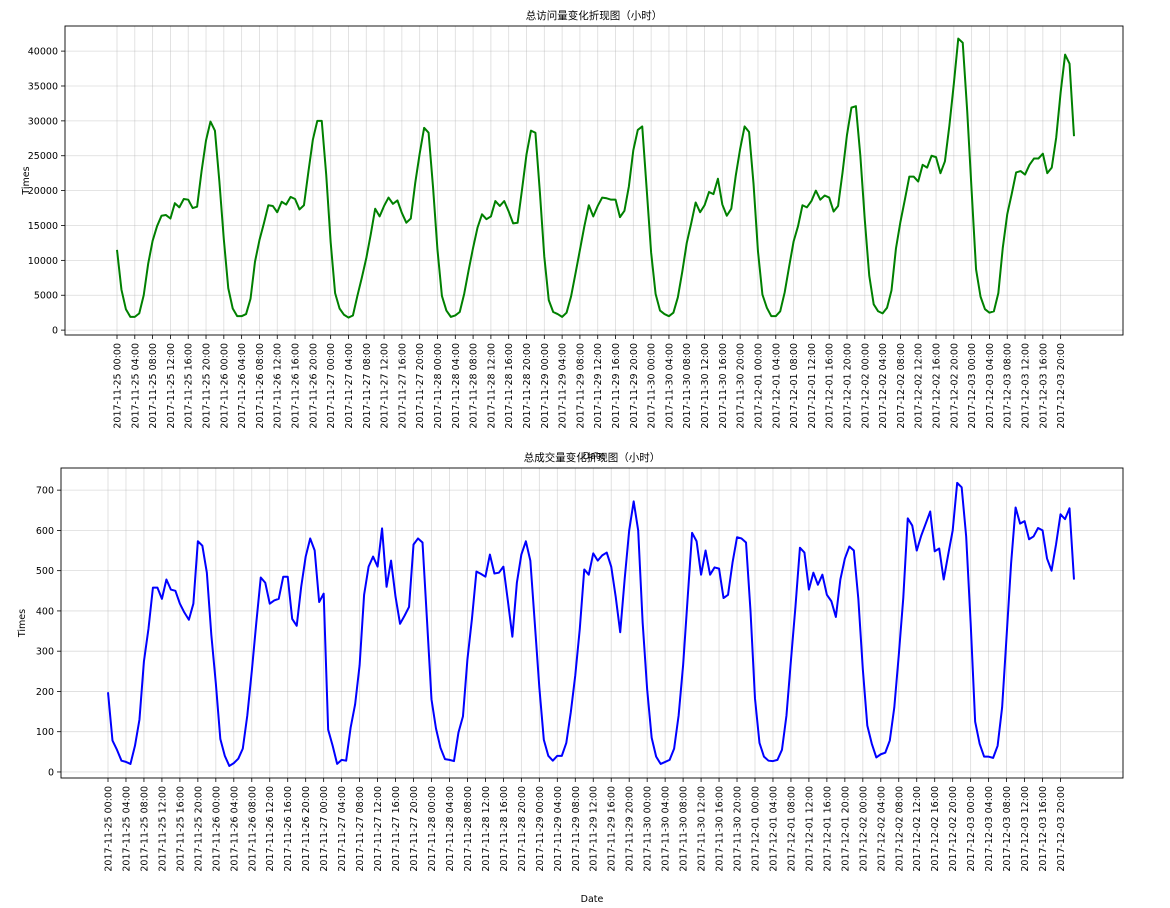 The height and width of the screenshot is (908, 1170). Describe the element at coordinates (43, 226) in the screenshot. I see `y-tick-label: 15000` at that location.